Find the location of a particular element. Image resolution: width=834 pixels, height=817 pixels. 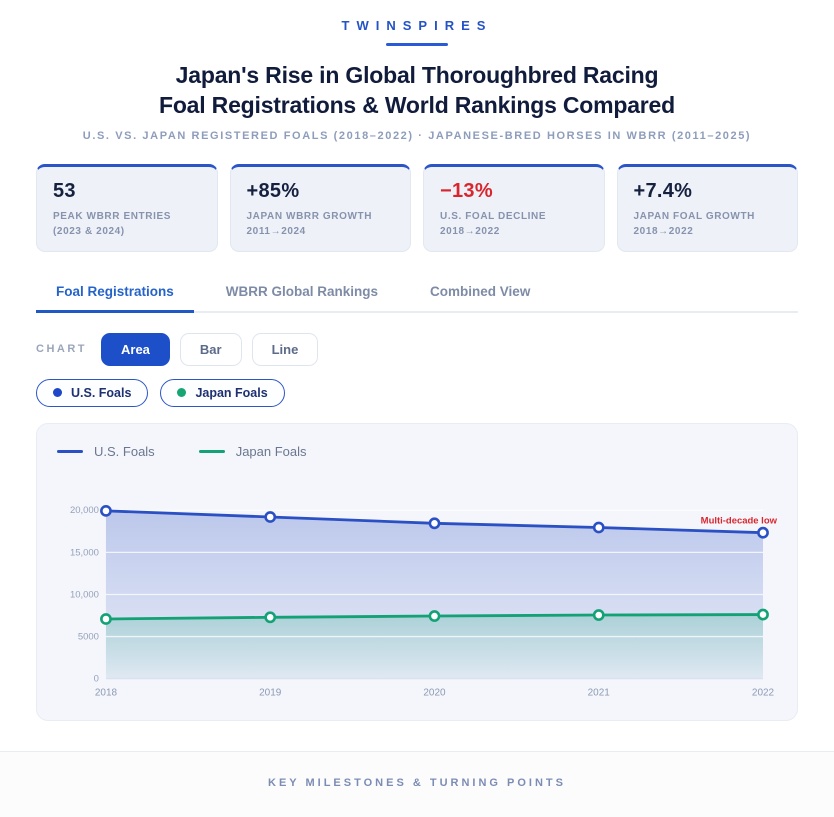

stat-value: 53 is located at coordinates (64, 190).